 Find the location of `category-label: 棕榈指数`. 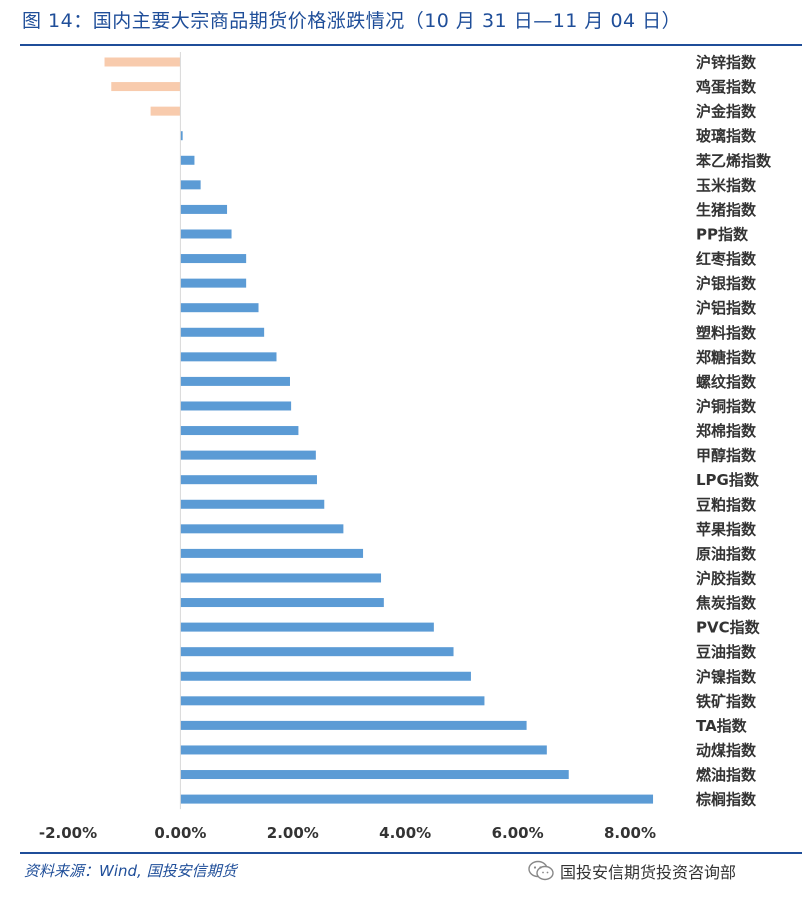

category-label: 棕榈指数 is located at coordinates (726, 800).